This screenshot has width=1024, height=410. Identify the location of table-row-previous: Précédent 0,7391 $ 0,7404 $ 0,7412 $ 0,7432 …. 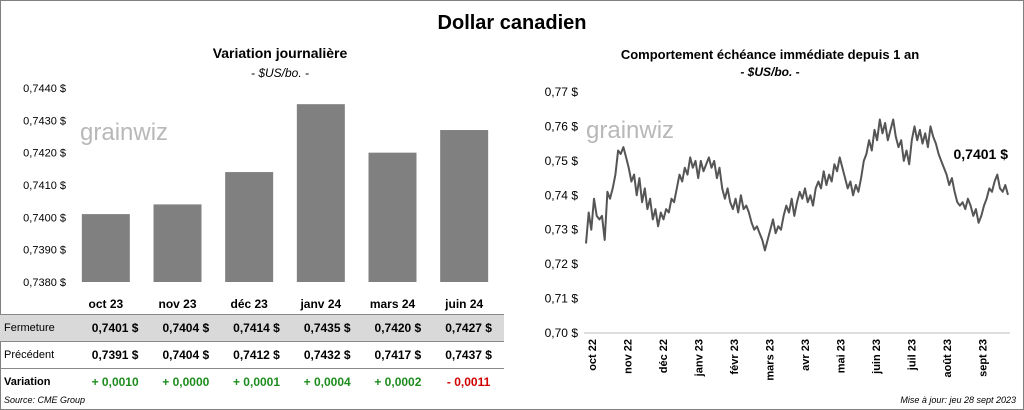
(252, 355).